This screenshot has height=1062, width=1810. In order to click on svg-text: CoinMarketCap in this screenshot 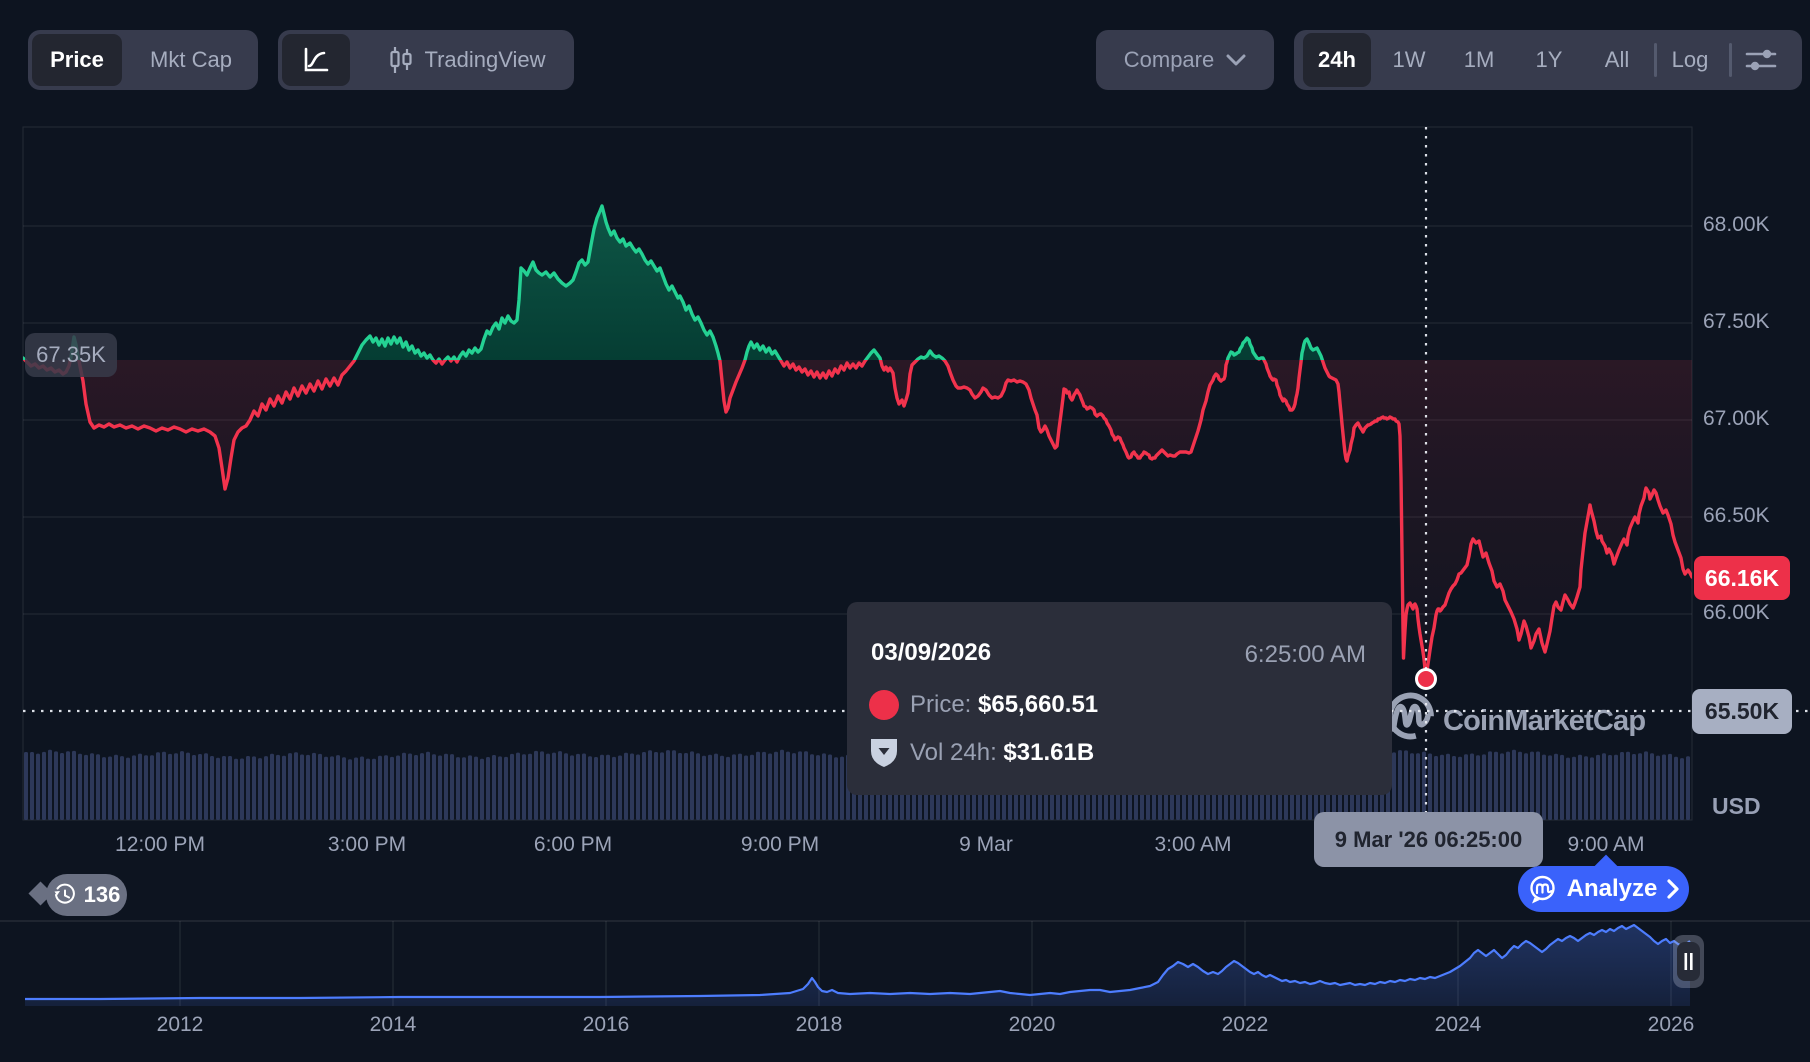, I will do `click(1544, 721)`.